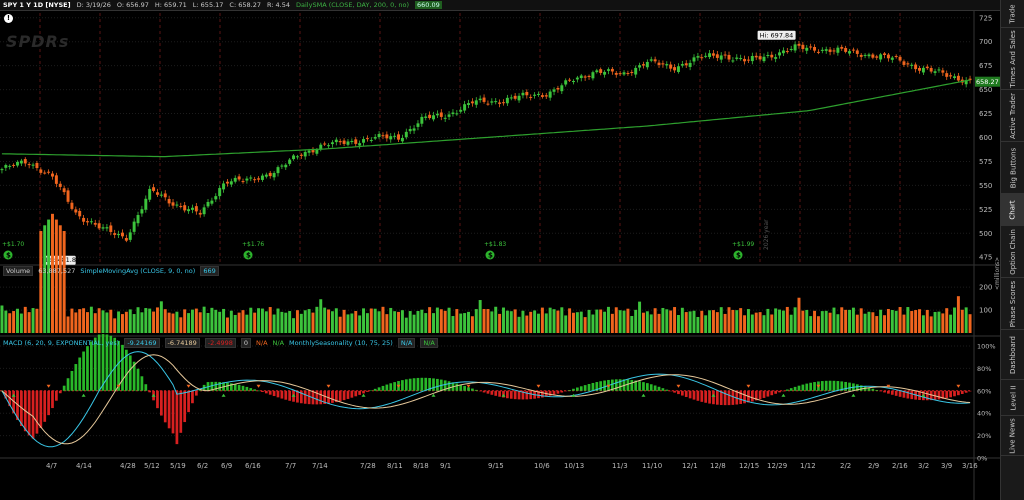  I want to click on tab-big-buttons: Big Buttons, so click(1012, 168).